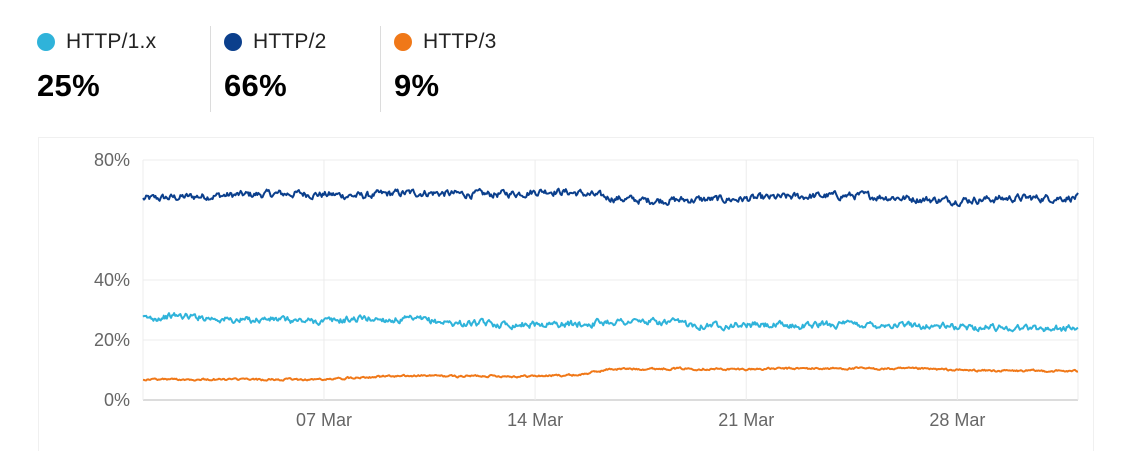 The height and width of the screenshot is (451, 1131). I want to click on y-tick-label: 0%, so click(117, 400).